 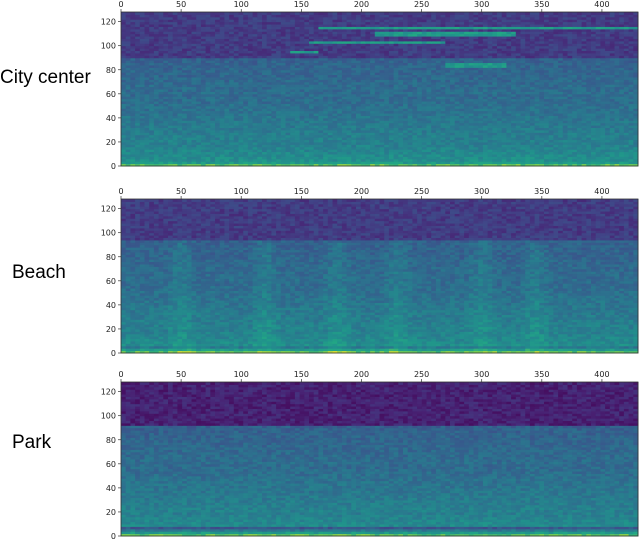 What do you see at coordinates (31, 443) in the screenshot?
I see `row-label-park: Park` at bounding box center [31, 443].